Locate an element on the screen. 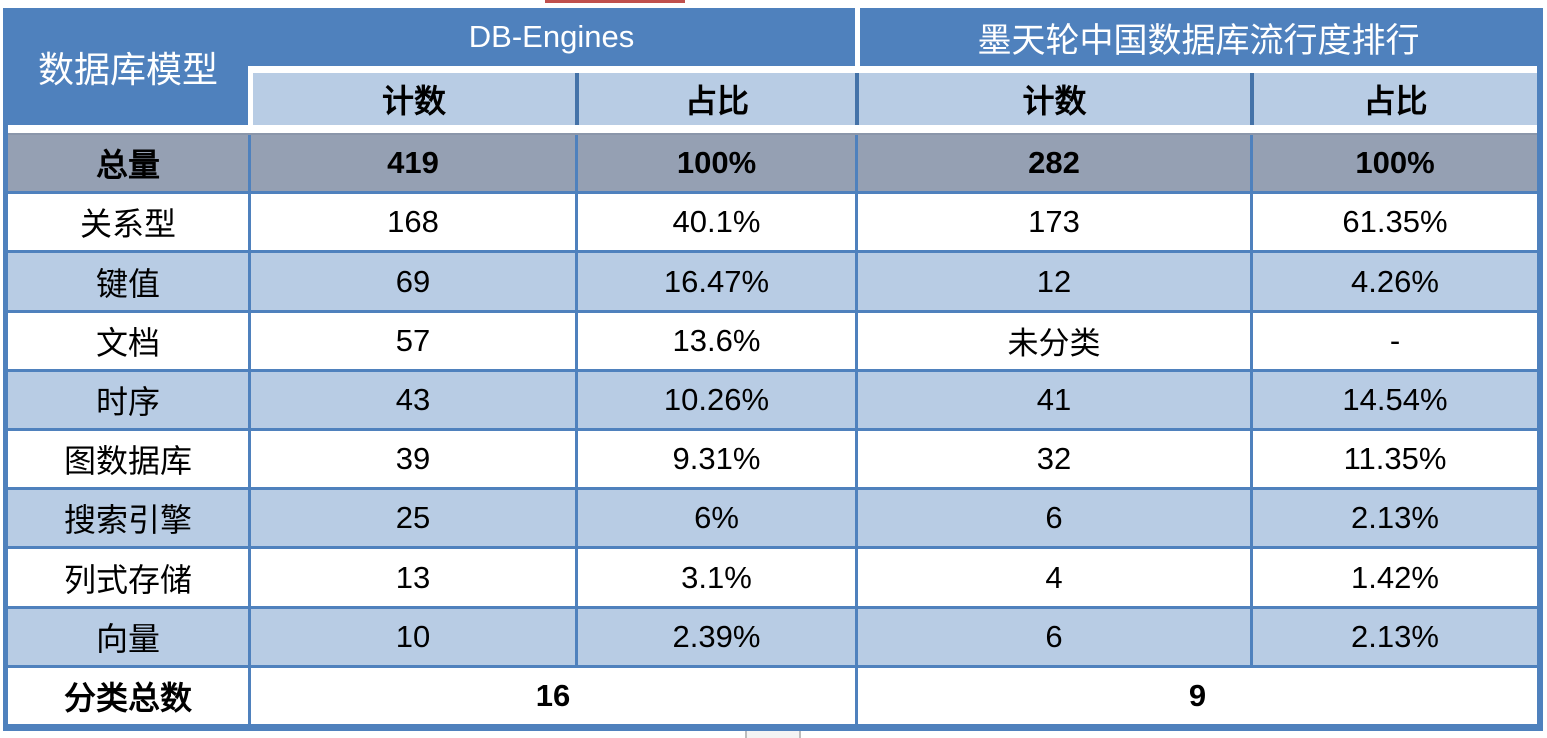  column-group-row: DB-Engines 墨天轮中国数据库流行度排行 is located at coordinates (892, 37).